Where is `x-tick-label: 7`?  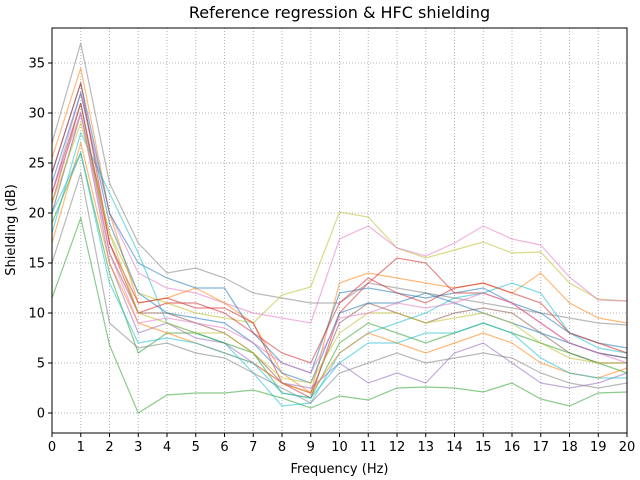
x-tick-label: 7 is located at coordinates (253, 447).